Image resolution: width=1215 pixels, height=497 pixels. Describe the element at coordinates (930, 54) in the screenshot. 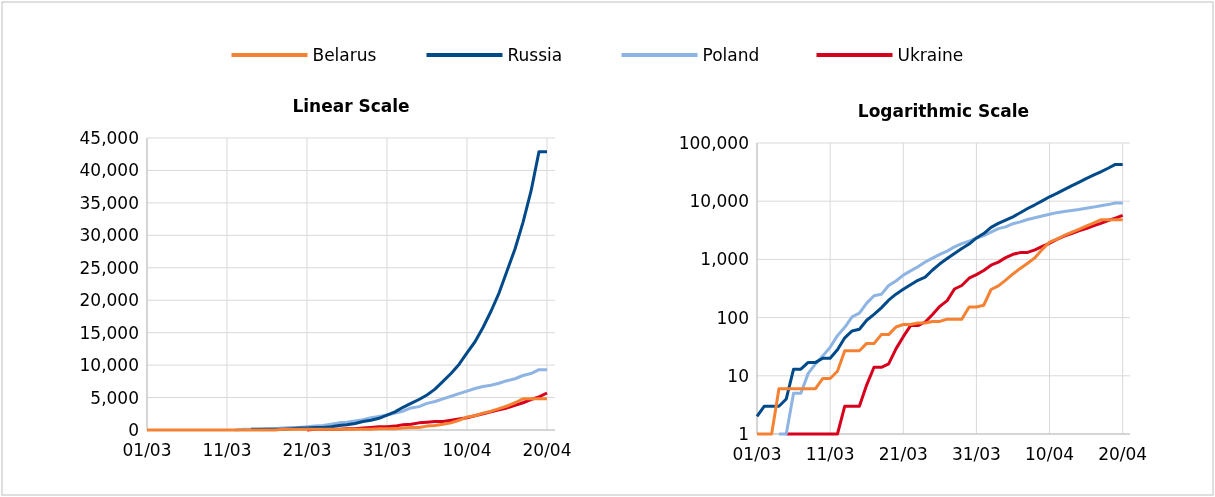

I see `legend-label: Ukraine` at that location.